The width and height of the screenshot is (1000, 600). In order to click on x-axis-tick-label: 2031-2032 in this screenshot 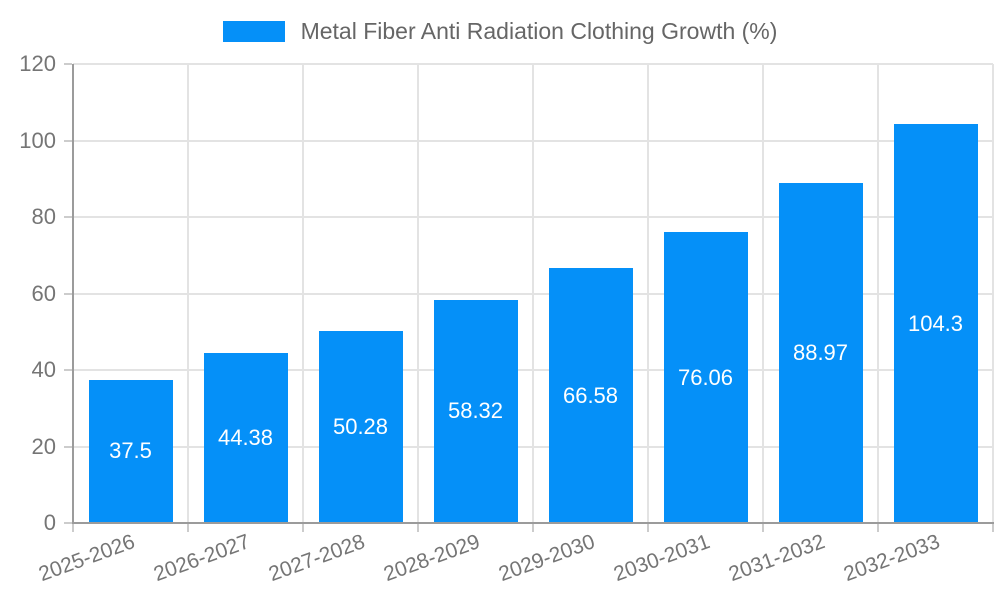, I will do `click(777, 558)`.